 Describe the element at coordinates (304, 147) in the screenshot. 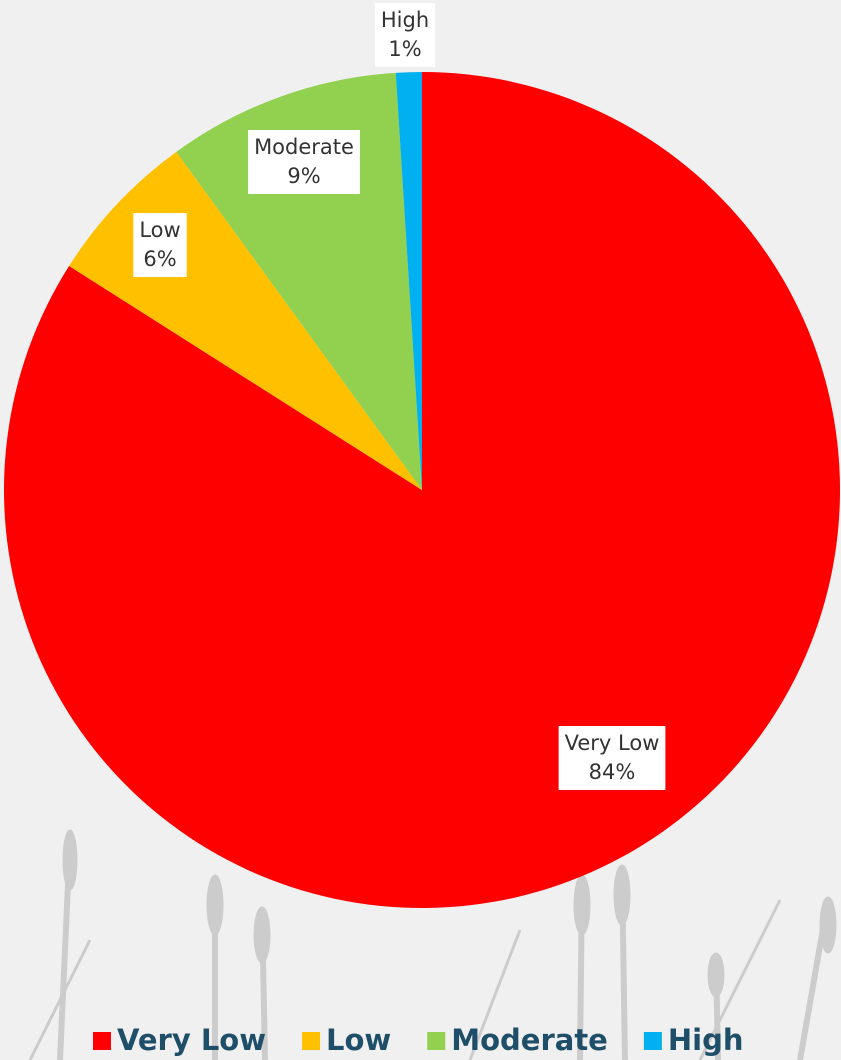

I see `data-label-category: Moderate` at that location.